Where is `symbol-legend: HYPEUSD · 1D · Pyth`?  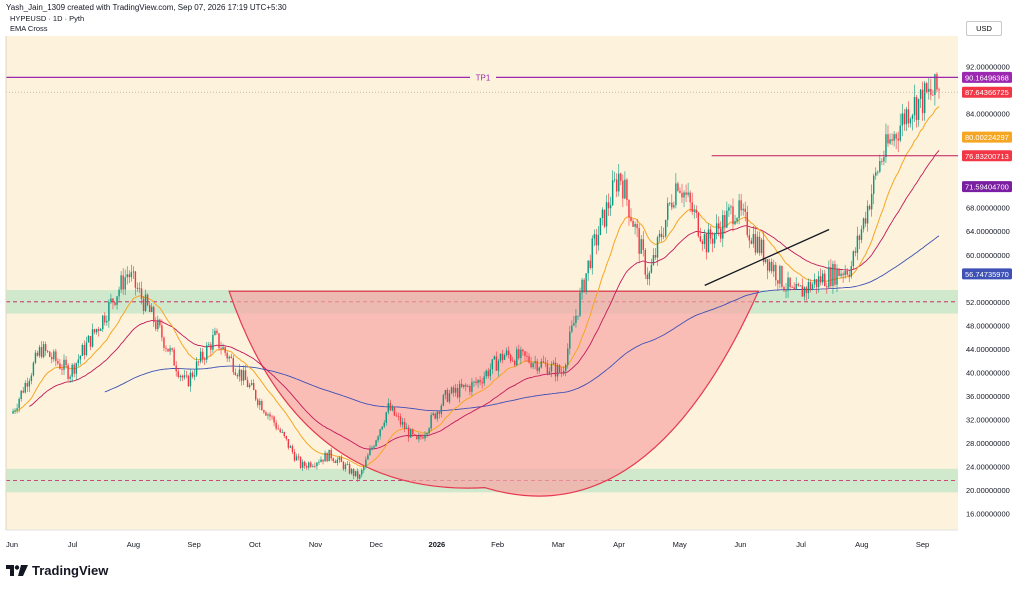 symbol-legend: HYPEUSD · 1D · Pyth is located at coordinates (47, 18).